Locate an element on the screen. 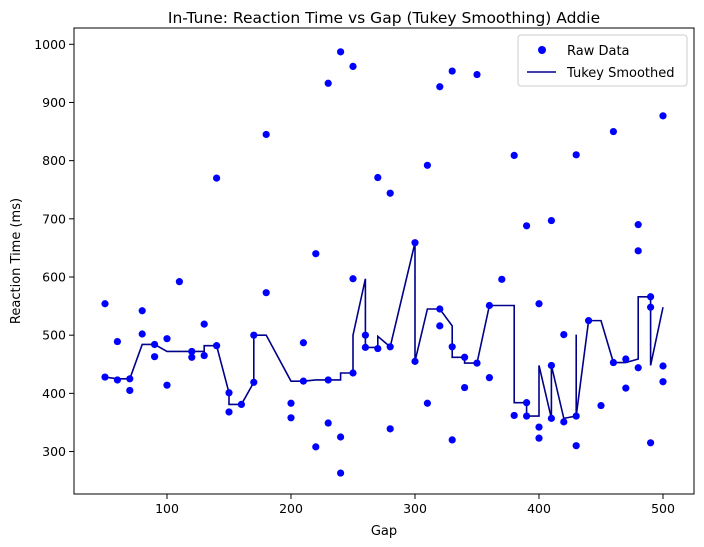 The width and height of the screenshot is (704, 547). y-tick-label: 300 is located at coordinates (54, 451).